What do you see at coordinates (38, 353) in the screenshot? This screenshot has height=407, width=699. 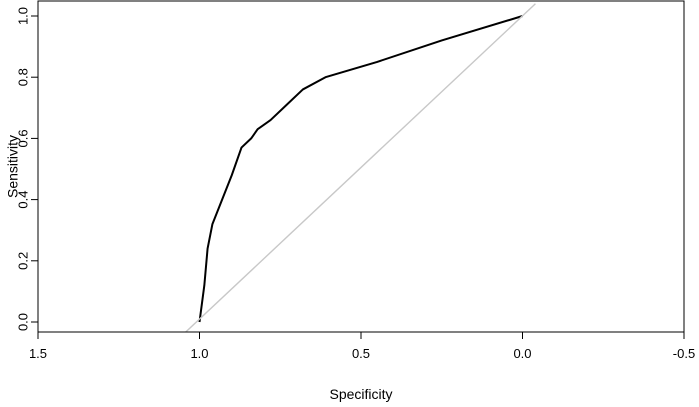 I see `x-tick-label: 1.5` at bounding box center [38, 353].